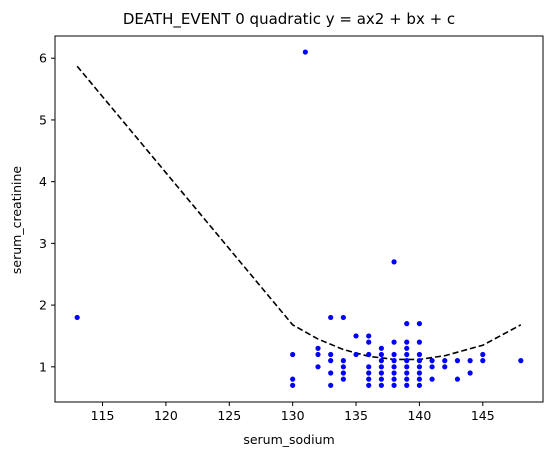 Image resolution: width=554 pixels, height=455 pixels. I want to click on y-tick-label: 5, so click(43, 119).